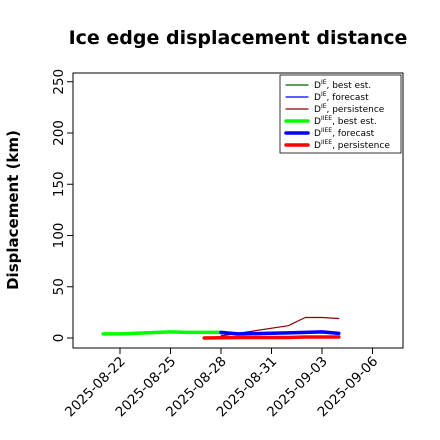  I want to click on y-axis-label: Displacement (km), so click(13, 210).